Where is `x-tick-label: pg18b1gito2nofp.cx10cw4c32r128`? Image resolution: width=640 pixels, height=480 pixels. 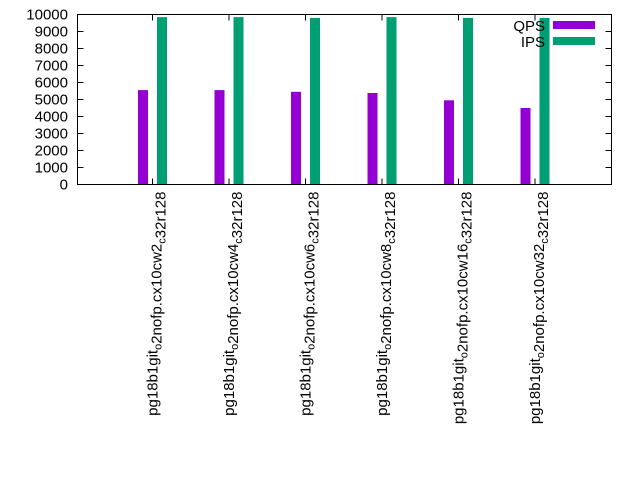
x-tick-label: pg18b1gito2nofp.cx10cw4c32r128 is located at coordinates (233, 304).